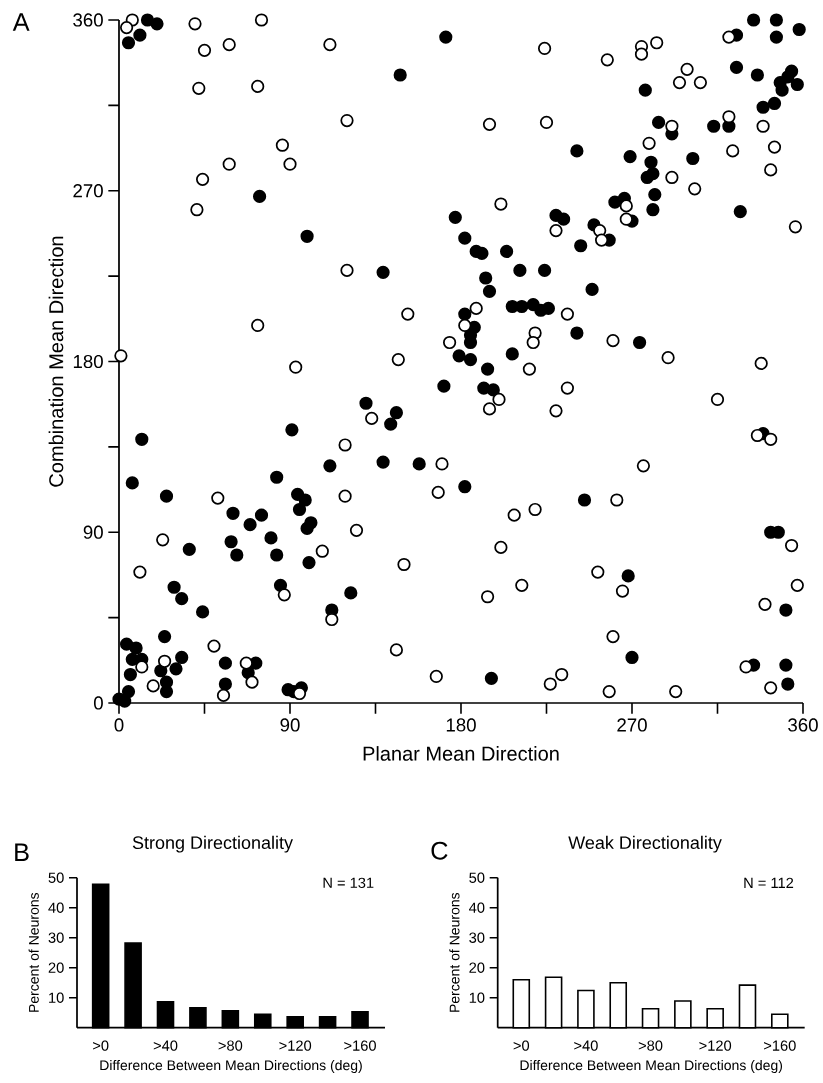 This screenshot has height=1083, width=823. What do you see at coordinates (88, 191) in the screenshot?
I see `y-tick-label: 270` at bounding box center [88, 191].